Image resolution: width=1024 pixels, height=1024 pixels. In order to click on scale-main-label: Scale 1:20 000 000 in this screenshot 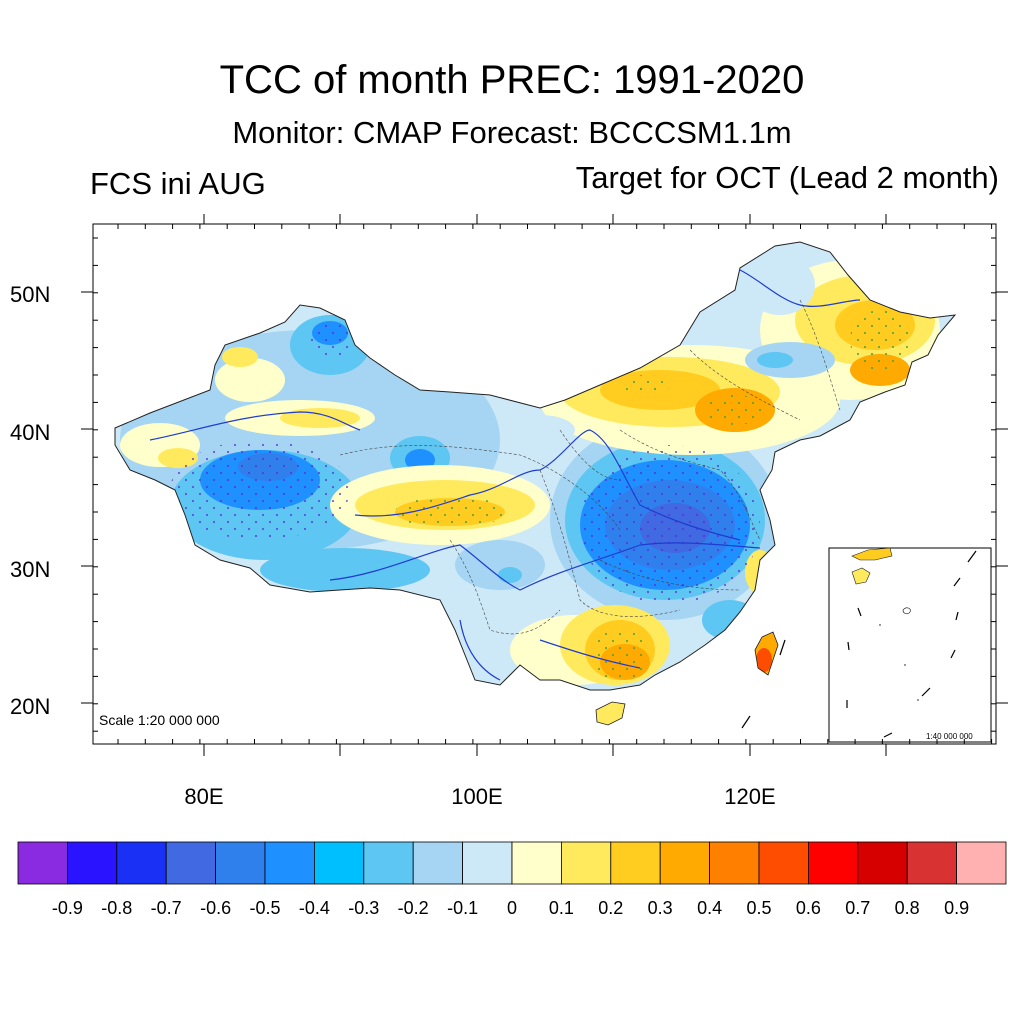, I will do `click(159, 720)`.